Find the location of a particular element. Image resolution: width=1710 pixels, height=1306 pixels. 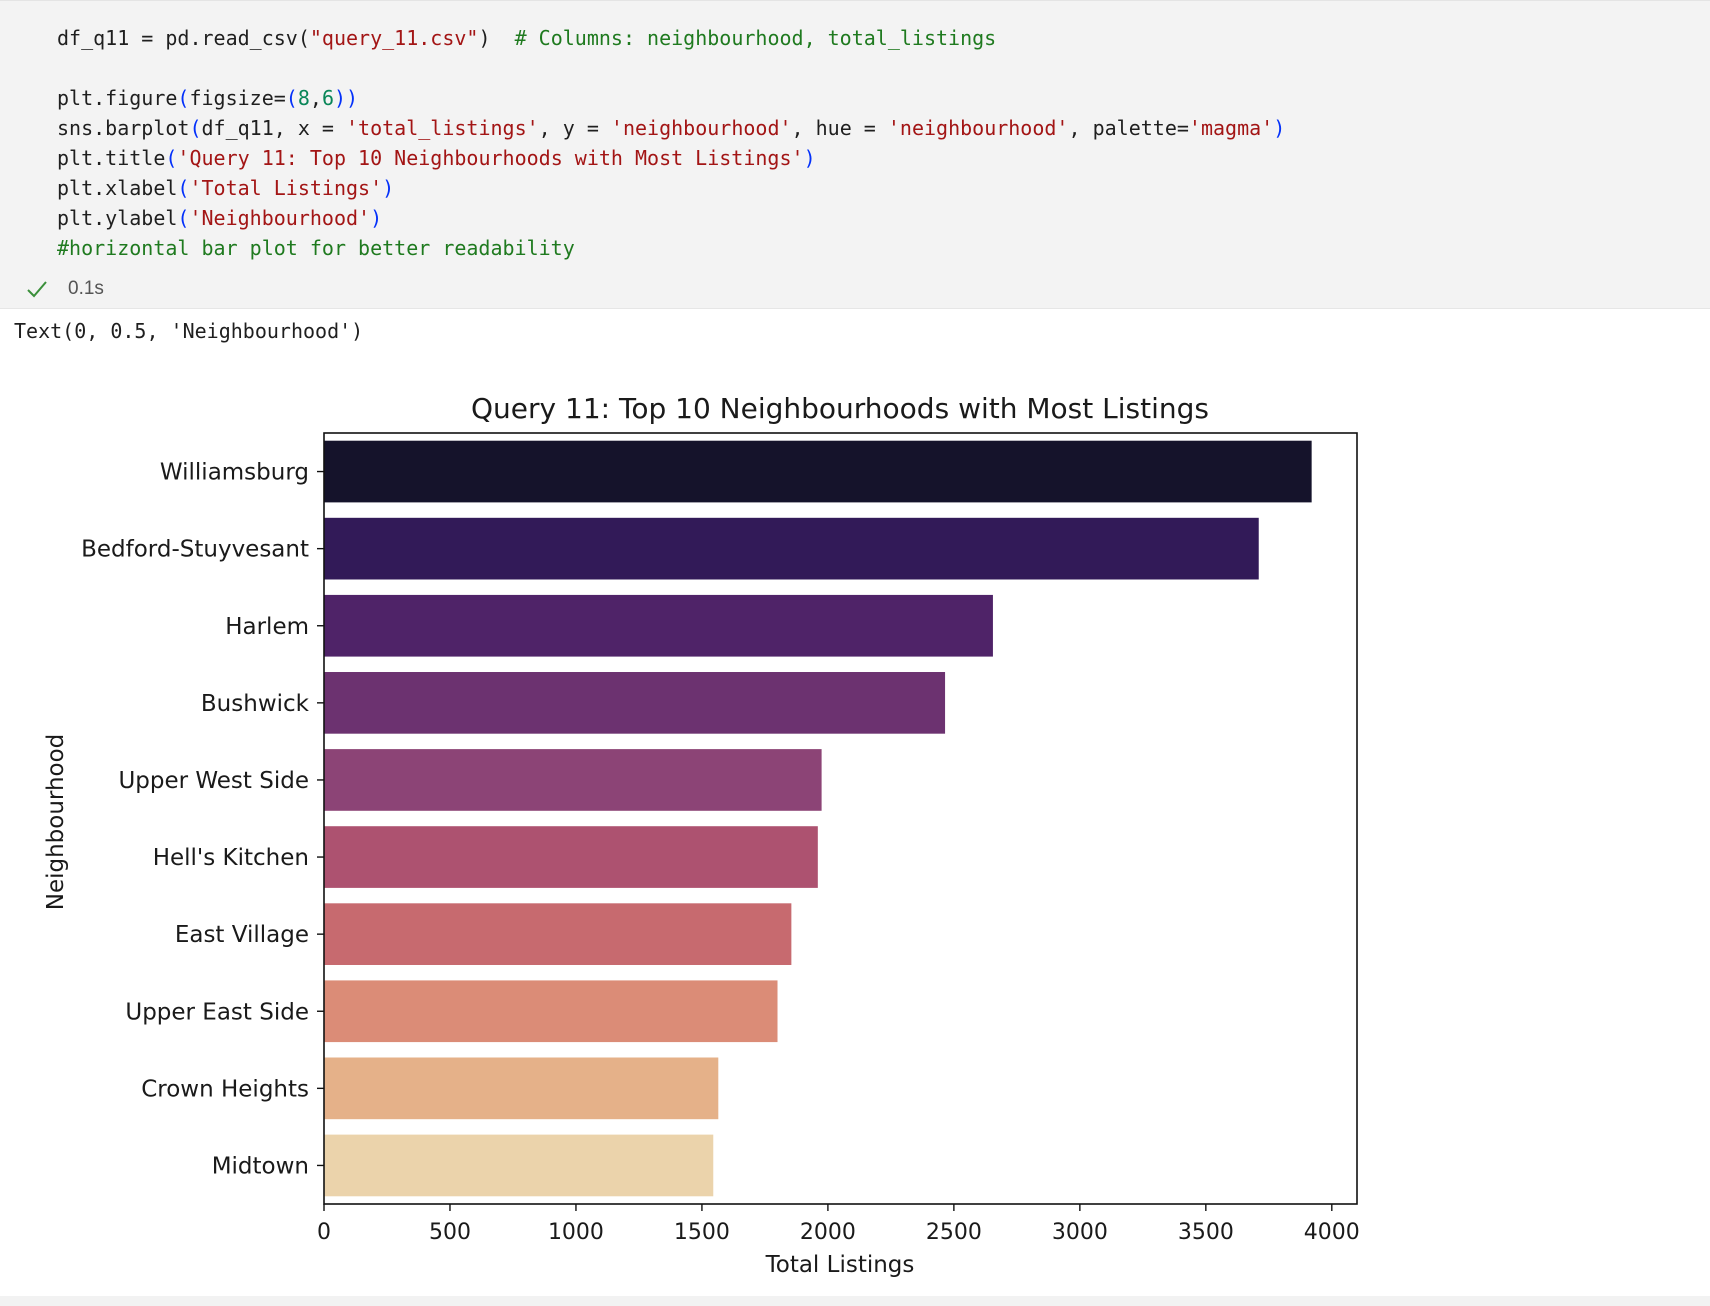

code-token: sns.barplot is located at coordinates (123, 128).